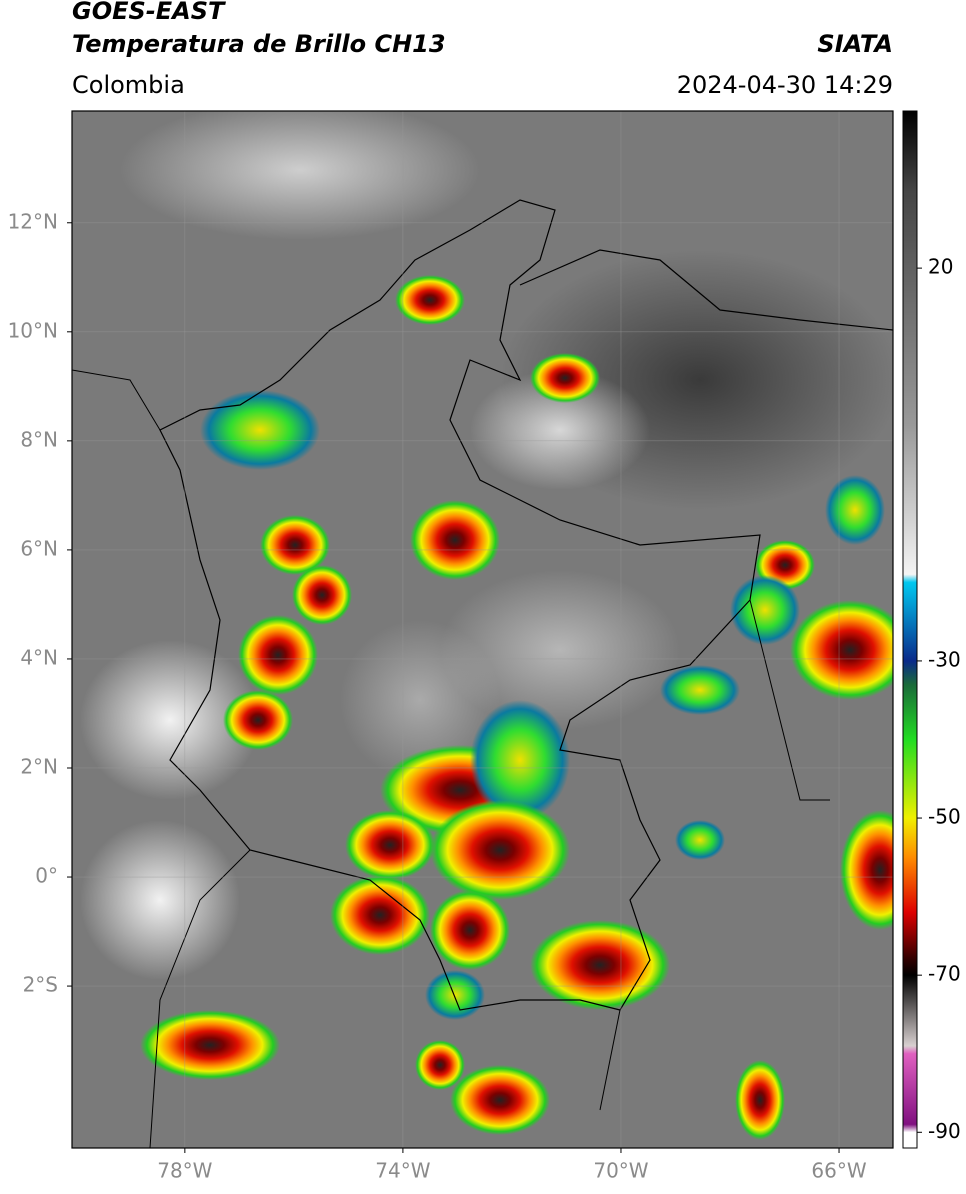 The height and width of the screenshot is (1194, 966). What do you see at coordinates (785, 85) in the screenshot?
I see `datetime: 2024-04-30 14:29` at bounding box center [785, 85].